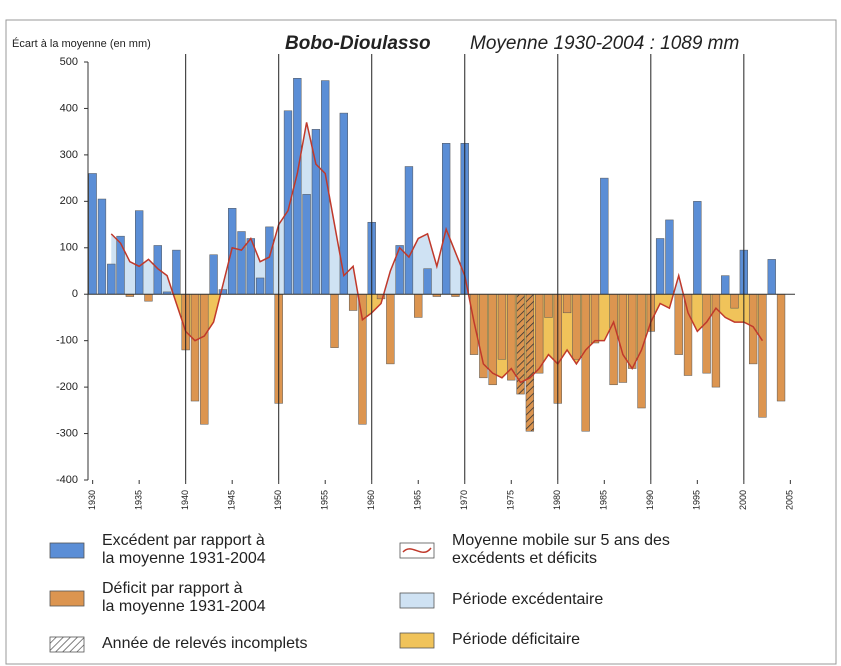 The image size is (841, 666). What do you see at coordinates (92, 500) in the screenshot?
I see `x-tick-label: 1930` at bounding box center [92, 500].